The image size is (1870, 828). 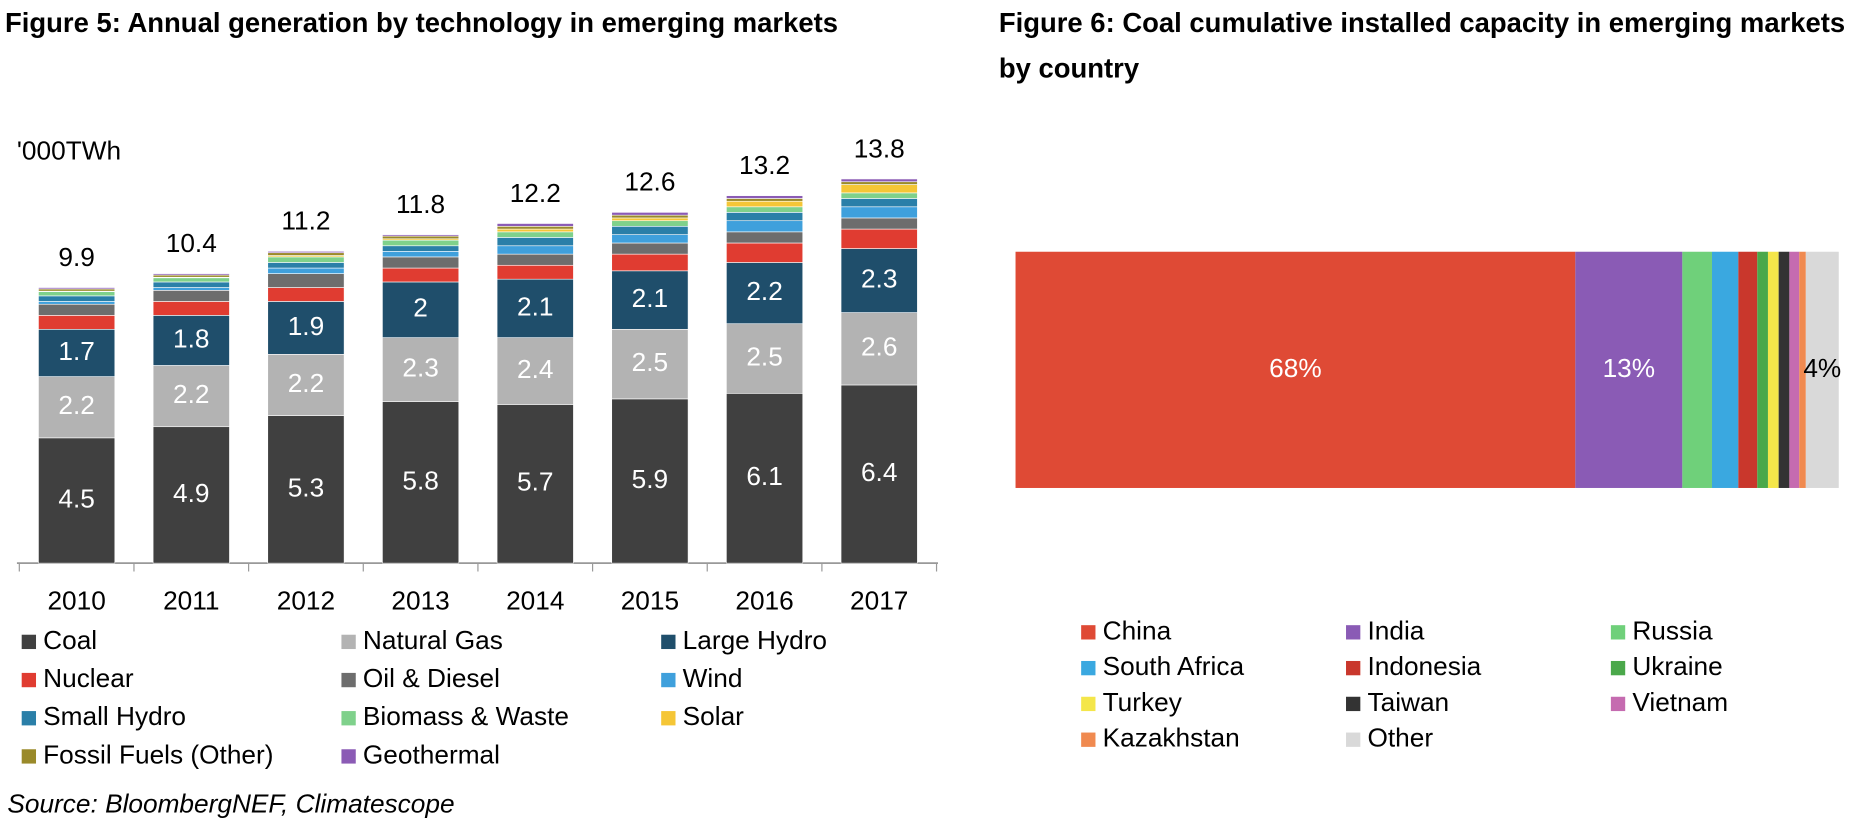 I want to click on data-label: 5.8, so click(x=420, y=480).